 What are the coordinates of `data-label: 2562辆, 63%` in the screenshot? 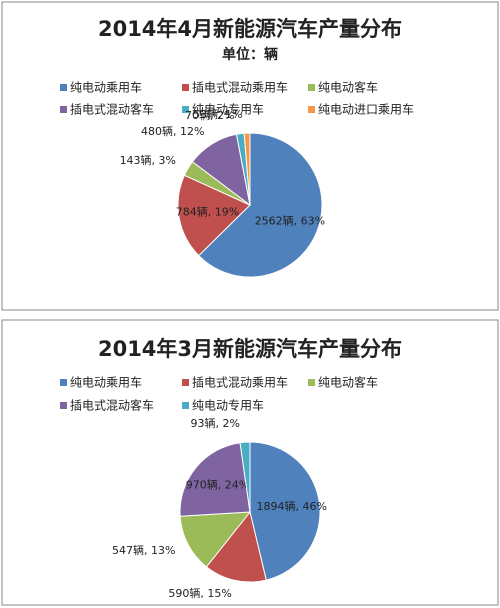 It's located at (290, 221).